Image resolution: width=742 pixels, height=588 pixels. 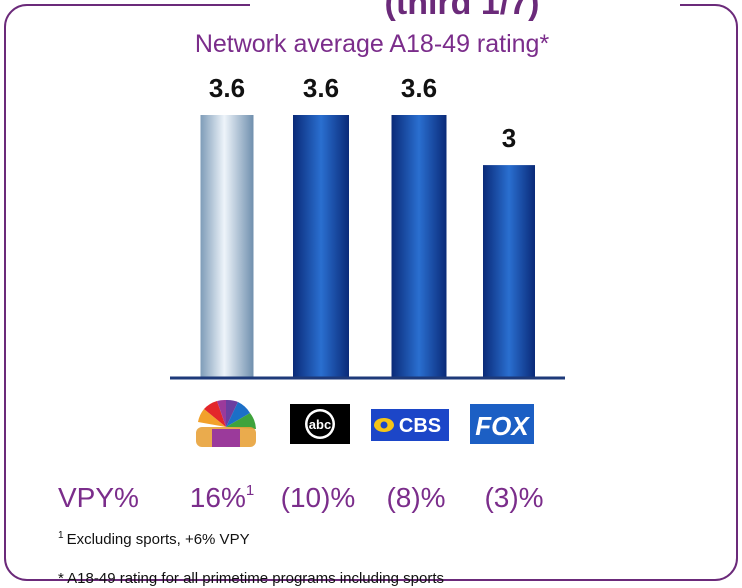 I want to click on chart-subtitle: Network average A18-49 rating*, so click(x=372, y=44).